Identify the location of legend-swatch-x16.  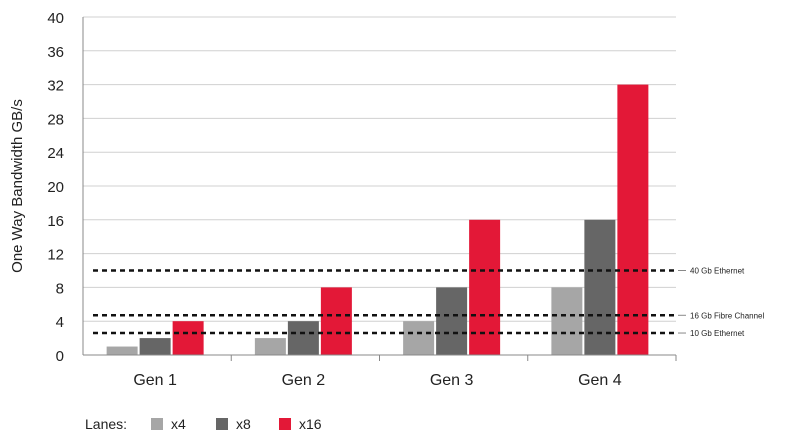
(285, 424).